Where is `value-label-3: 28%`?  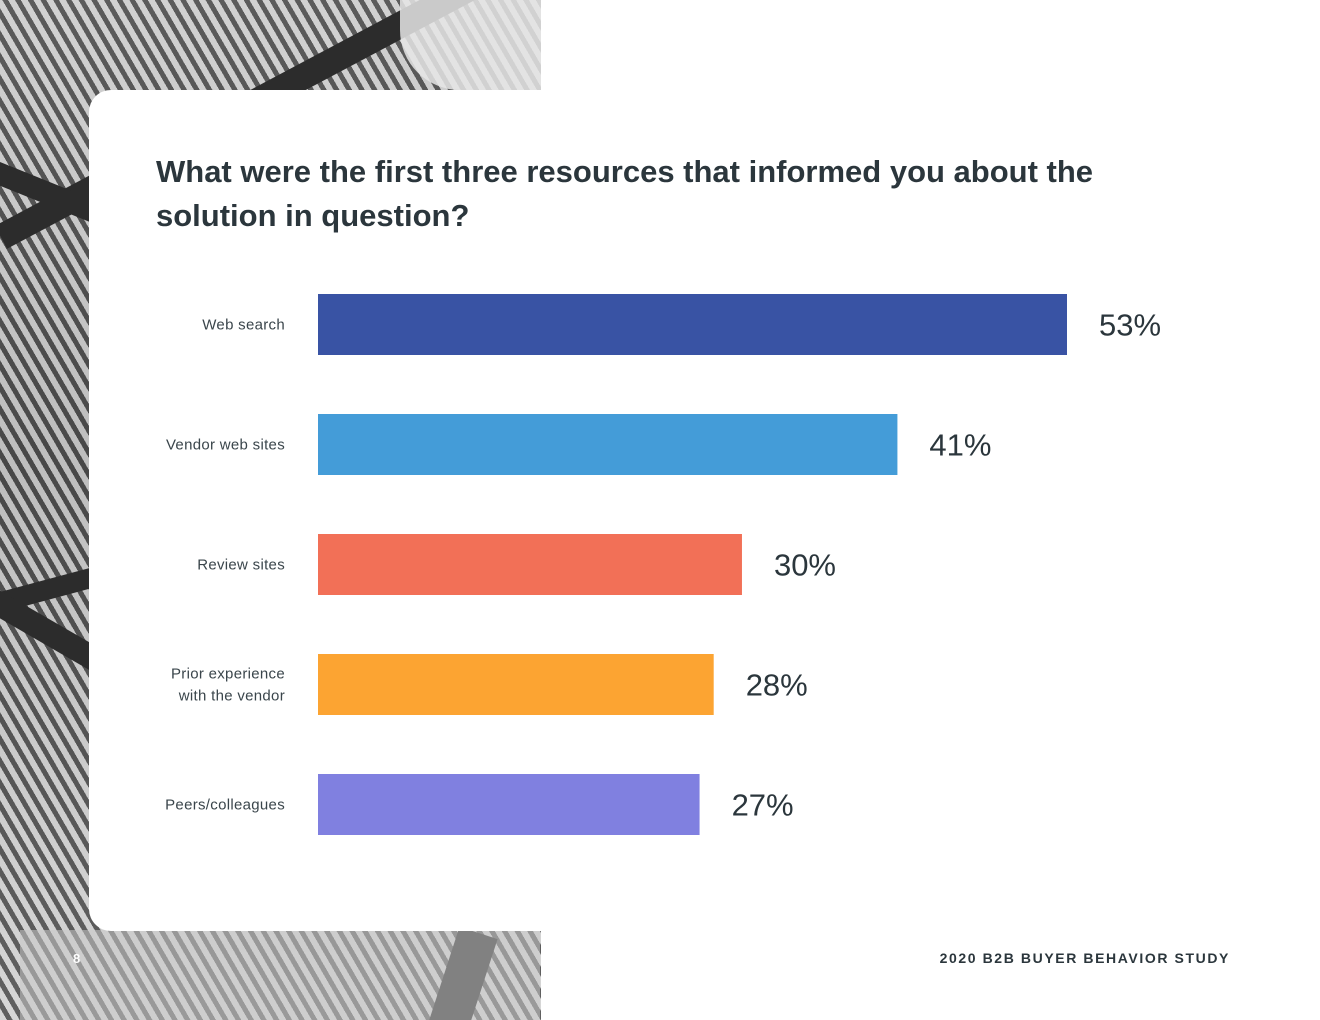
value-label-3: 28% is located at coordinates (777, 685).